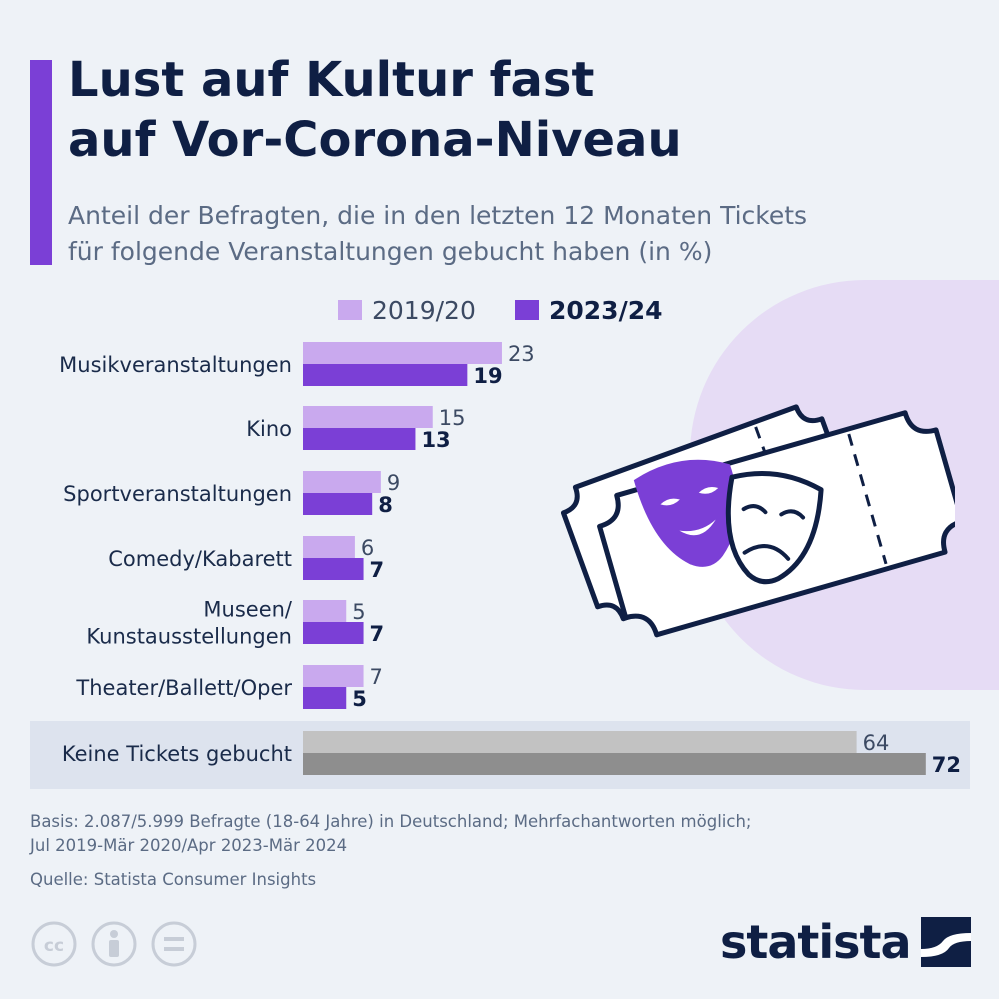 This screenshot has width=999, height=999. What do you see at coordinates (183, 688) in the screenshot?
I see `category-label: Theater/Ballett/Oper` at bounding box center [183, 688].